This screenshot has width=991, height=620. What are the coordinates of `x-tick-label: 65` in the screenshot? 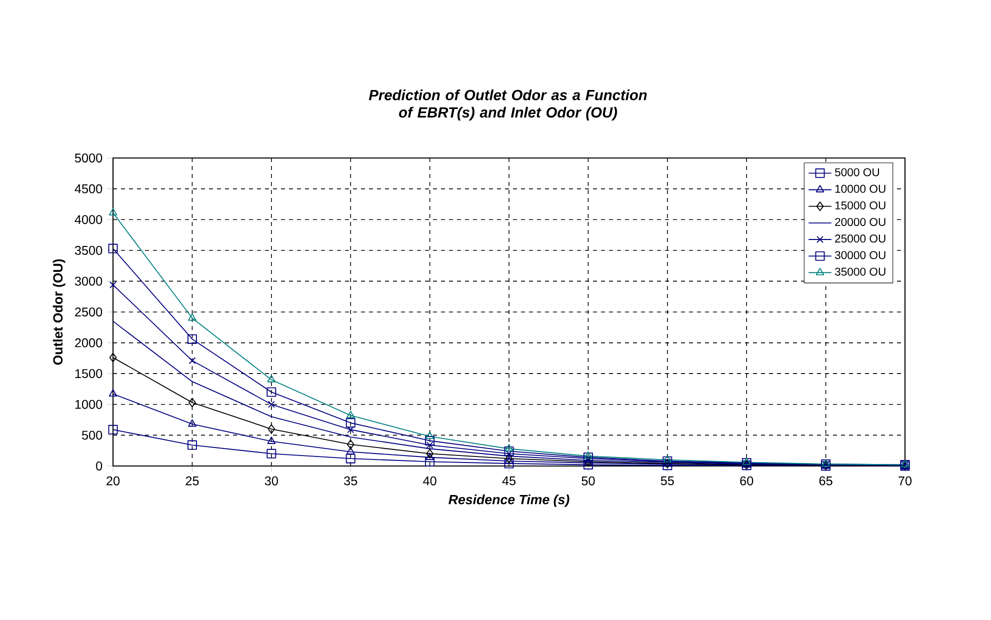 It's located at (825, 481).